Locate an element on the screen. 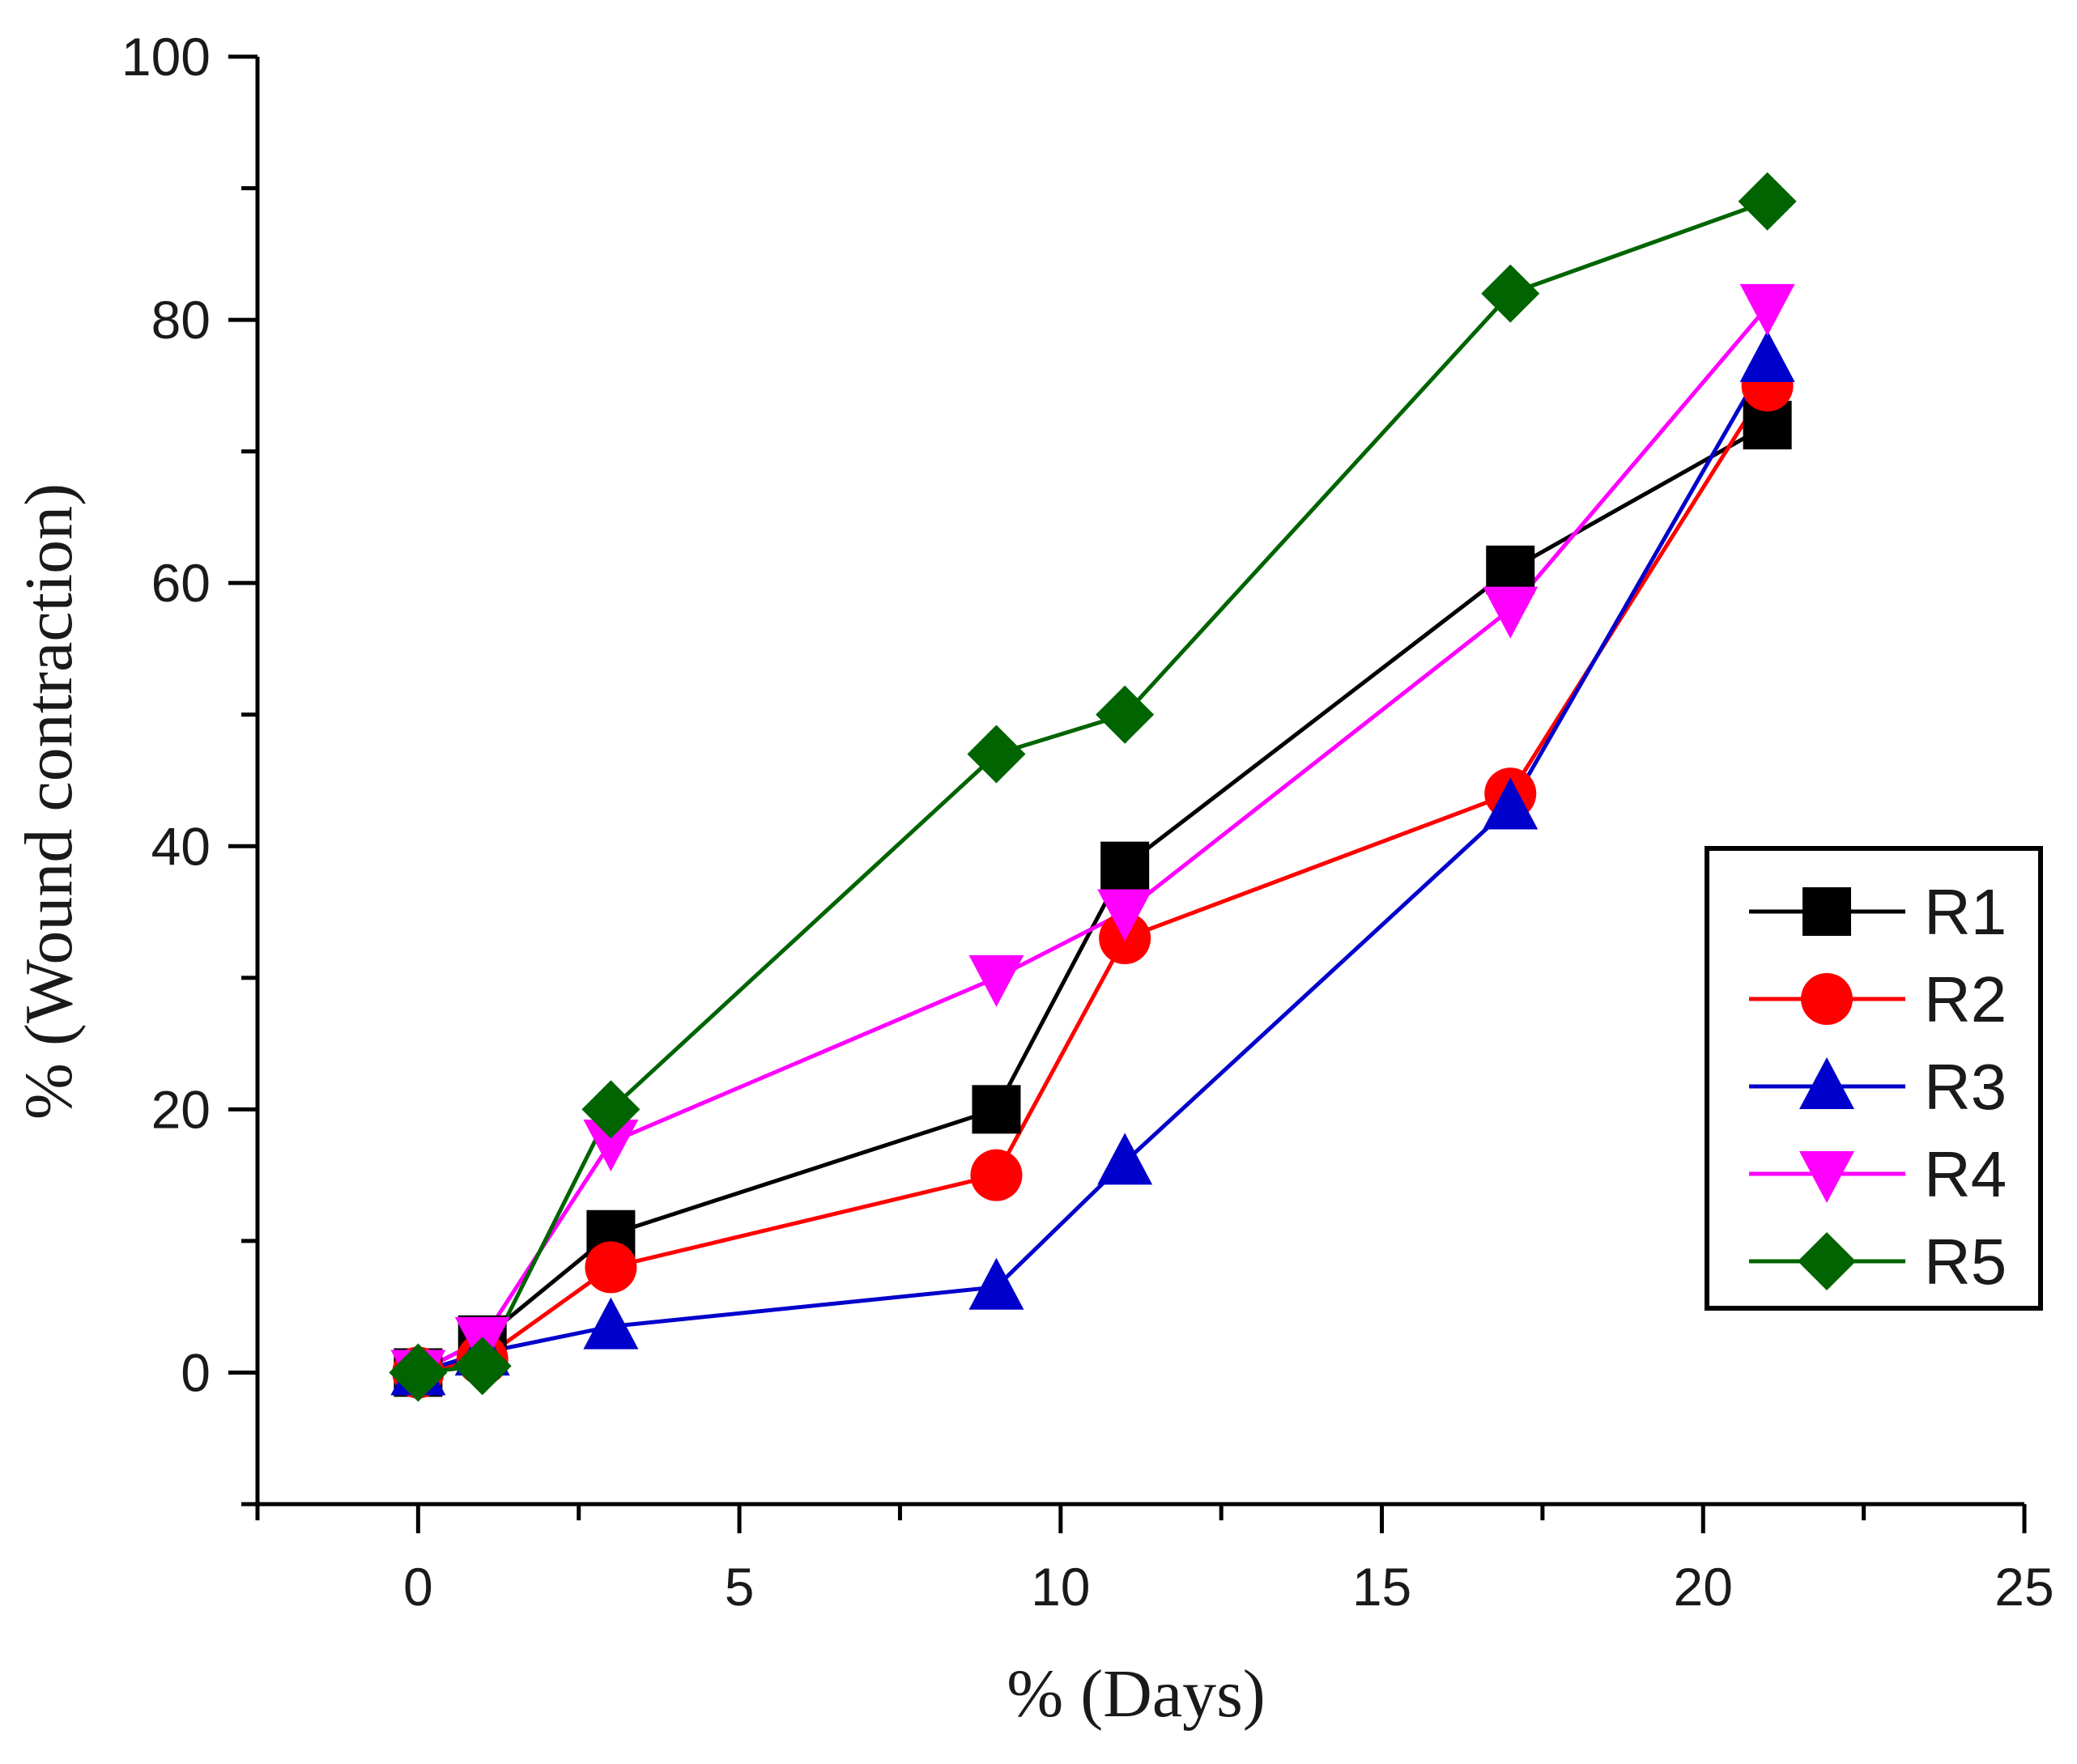 The image size is (2077, 1764). x-axis-title: % (Days) is located at coordinates (1136, 1694).